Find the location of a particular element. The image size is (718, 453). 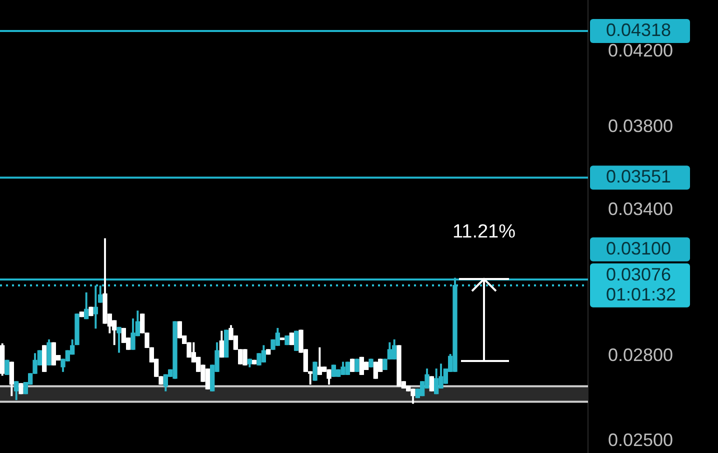

ref-line-label: 0.03551 is located at coordinates (639, 176).